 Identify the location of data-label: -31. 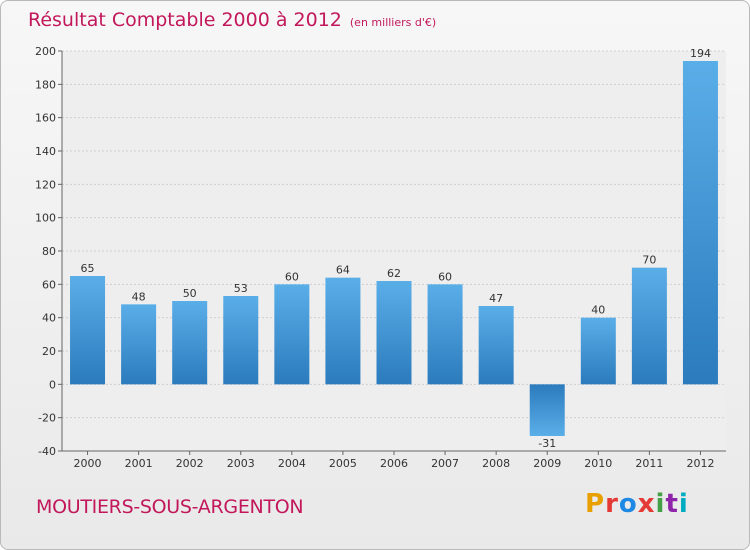
(547, 443).